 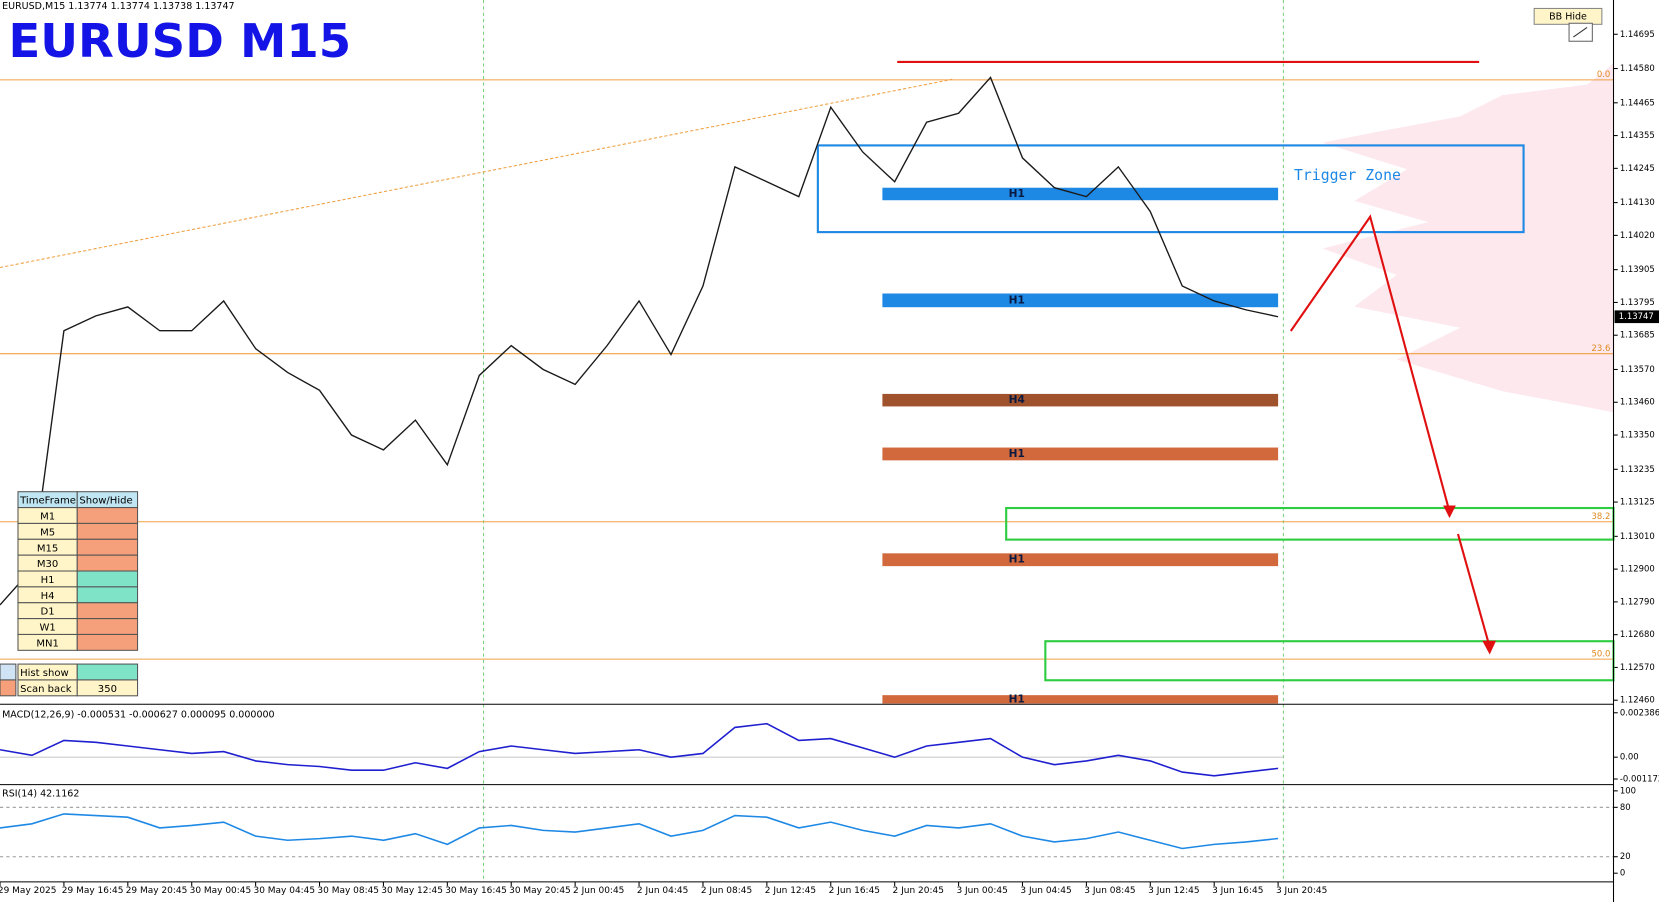 What do you see at coordinates (47, 532) in the screenshot?
I see `timeframe-label: M5` at bounding box center [47, 532].